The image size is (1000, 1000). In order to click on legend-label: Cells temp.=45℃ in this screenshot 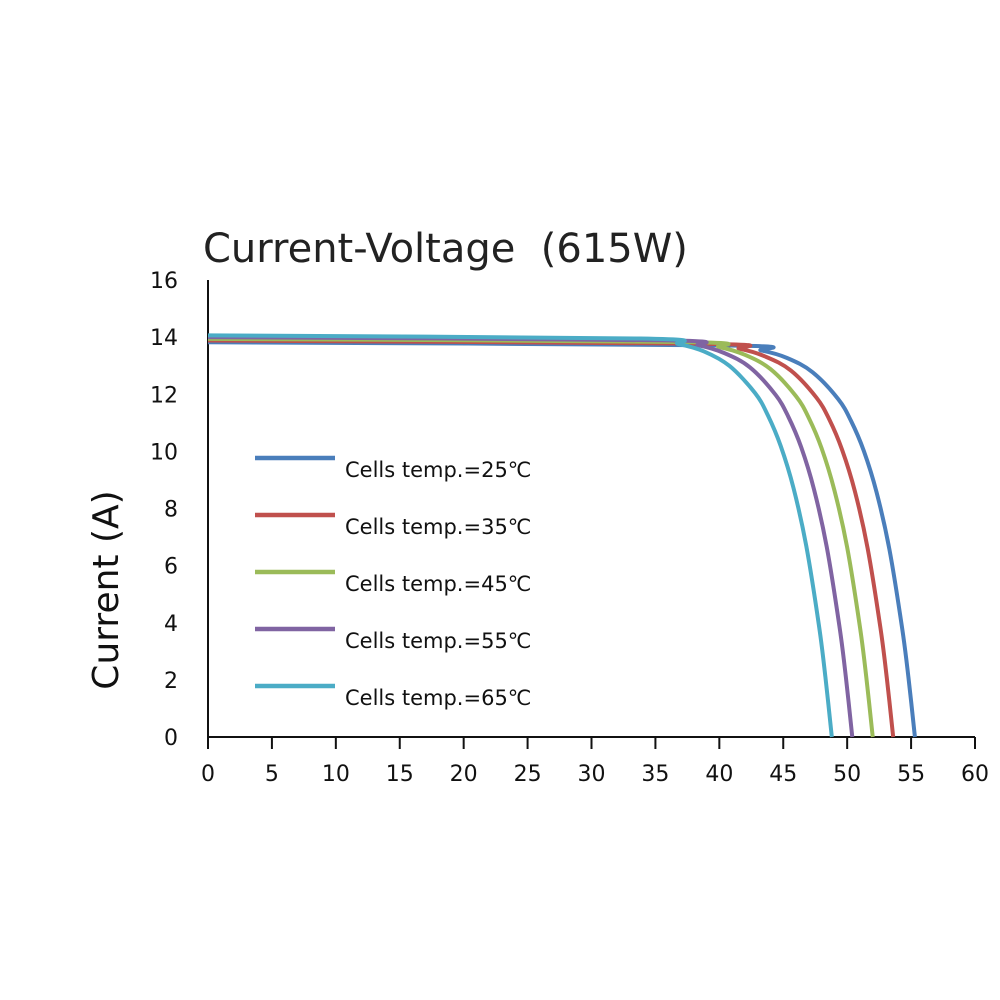, I will do `click(438, 584)`.